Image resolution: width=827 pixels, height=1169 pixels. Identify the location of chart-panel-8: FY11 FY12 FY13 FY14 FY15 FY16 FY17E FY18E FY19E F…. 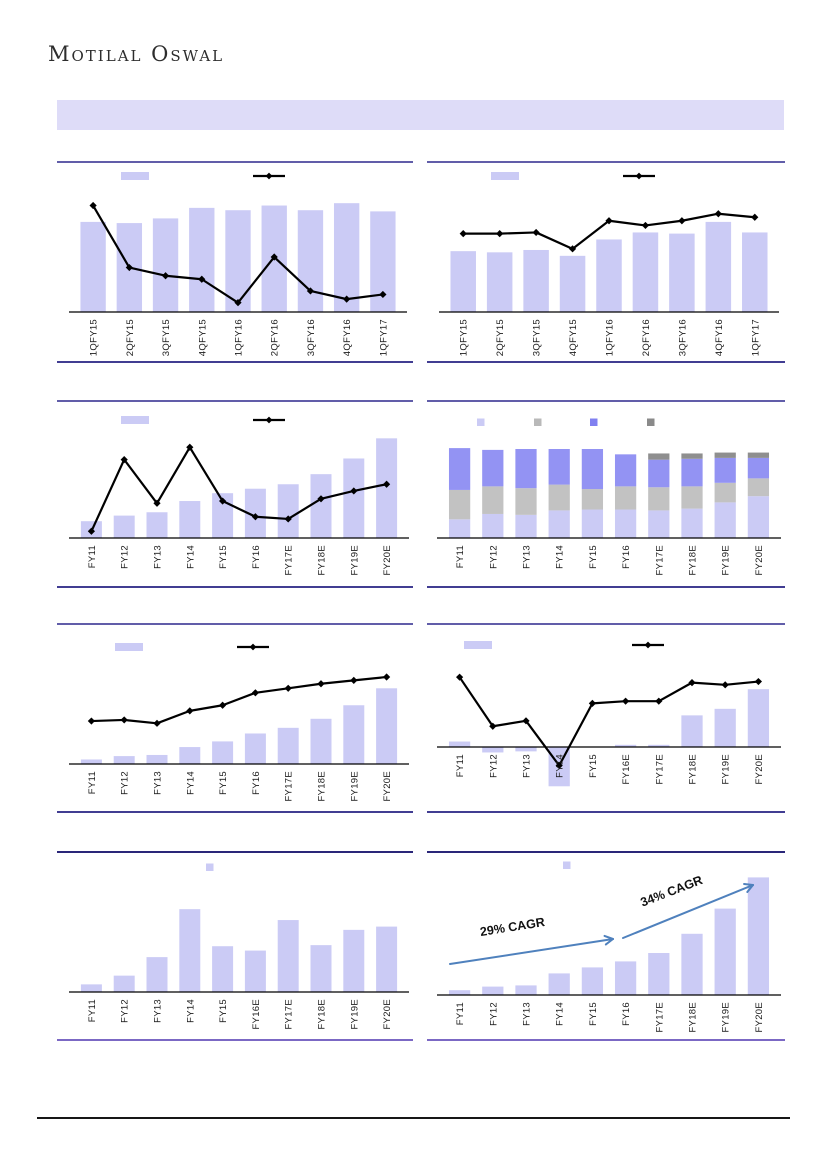
(606, 946).